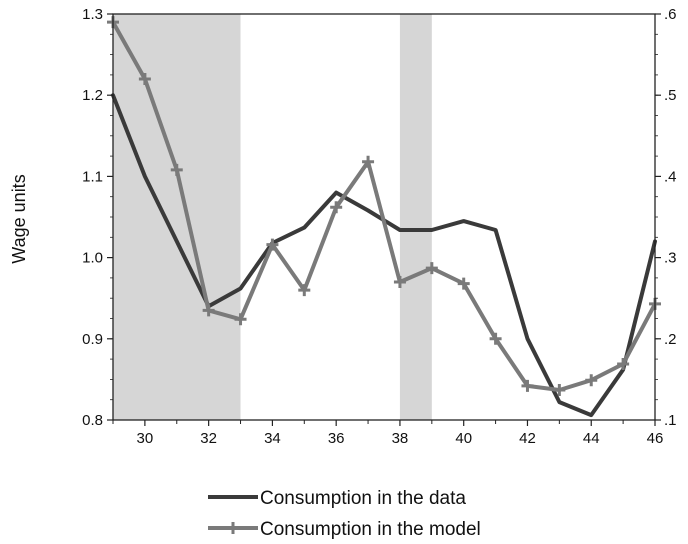  Describe the element at coordinates (400, 438) in the screenshot. I see `x-tick-label: 38` at that location.